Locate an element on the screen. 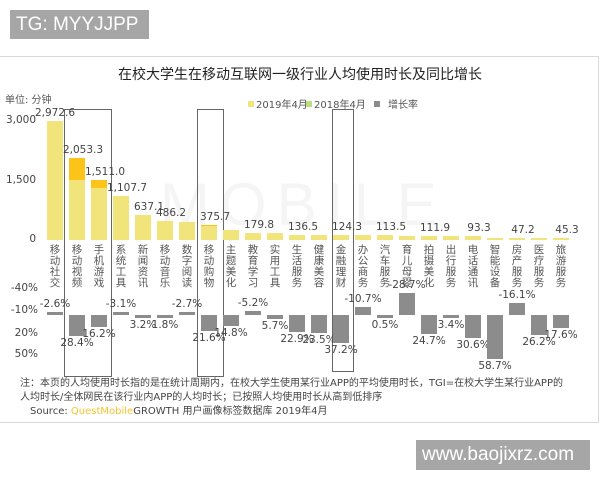  growth-label: 22.9% is located at coordinates (297, 339).